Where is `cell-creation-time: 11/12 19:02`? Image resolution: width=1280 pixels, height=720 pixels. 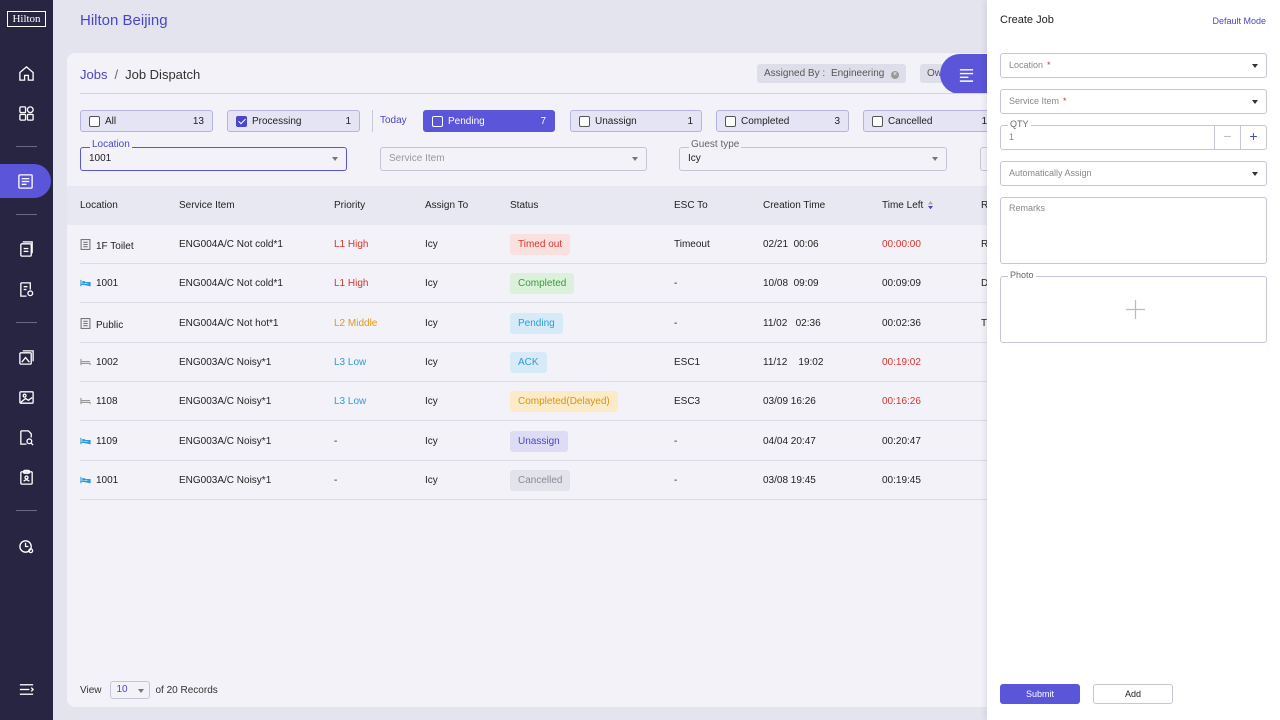 cell-creation-time: 11/12 19:02 is located at coordinates (793, 362).